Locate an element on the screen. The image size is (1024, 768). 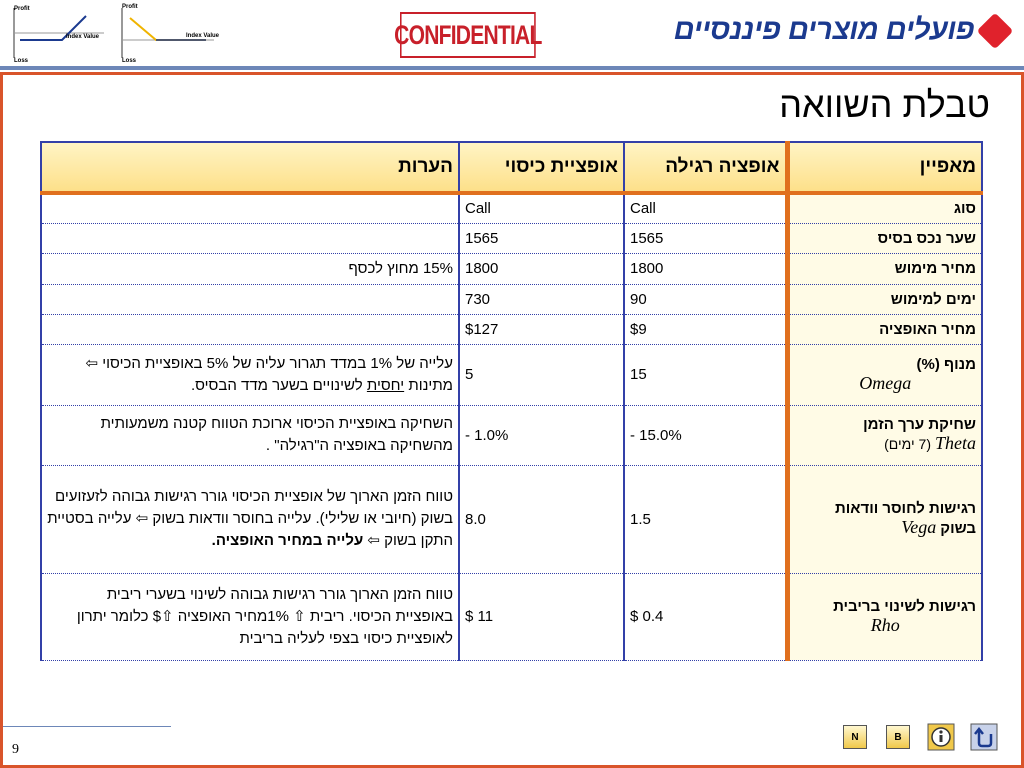
logo-mark is located at coordinates (995, 31).